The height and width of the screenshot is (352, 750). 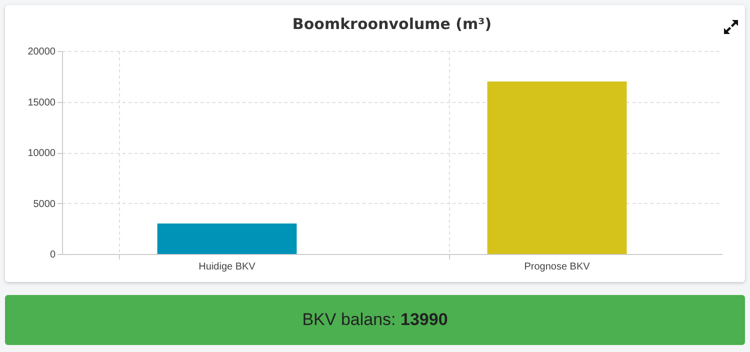 What do you see at coordinates (557, 267) in the screenshot?
I see `x-tick-label: Prognose BKV` at bounding box center [557, 267].